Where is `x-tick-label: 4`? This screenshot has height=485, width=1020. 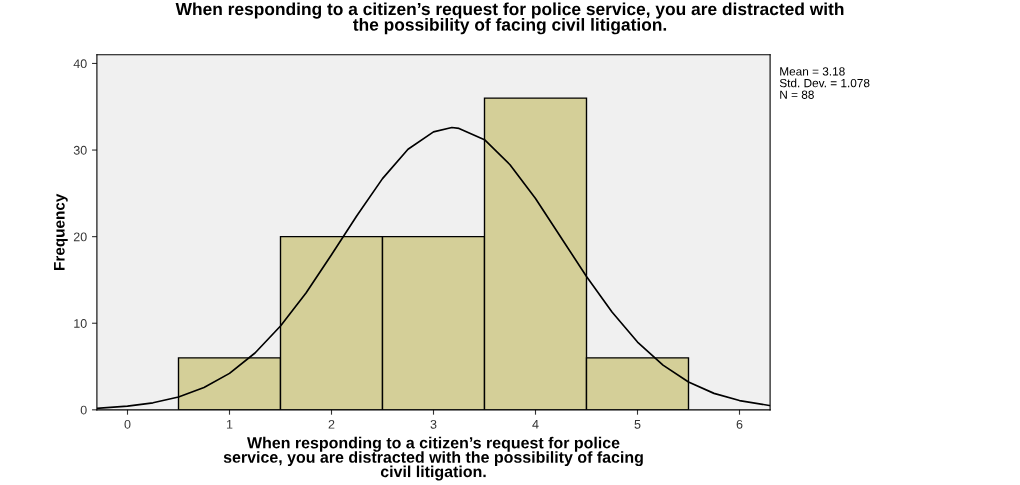 x-tick-label: 4 is located at coordinates (535, 424).